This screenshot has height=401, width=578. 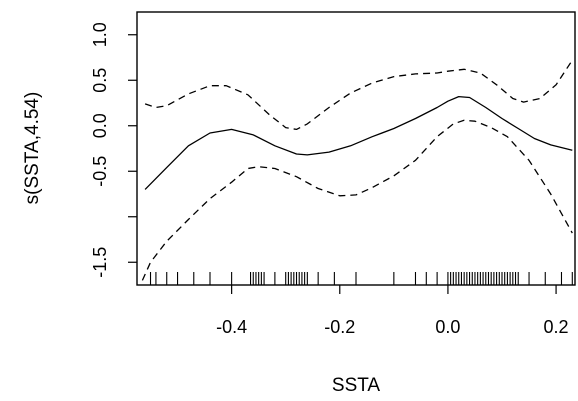 I want to click on y-axis-title: s(SSTA,4.54), so click(x=32, y=148).